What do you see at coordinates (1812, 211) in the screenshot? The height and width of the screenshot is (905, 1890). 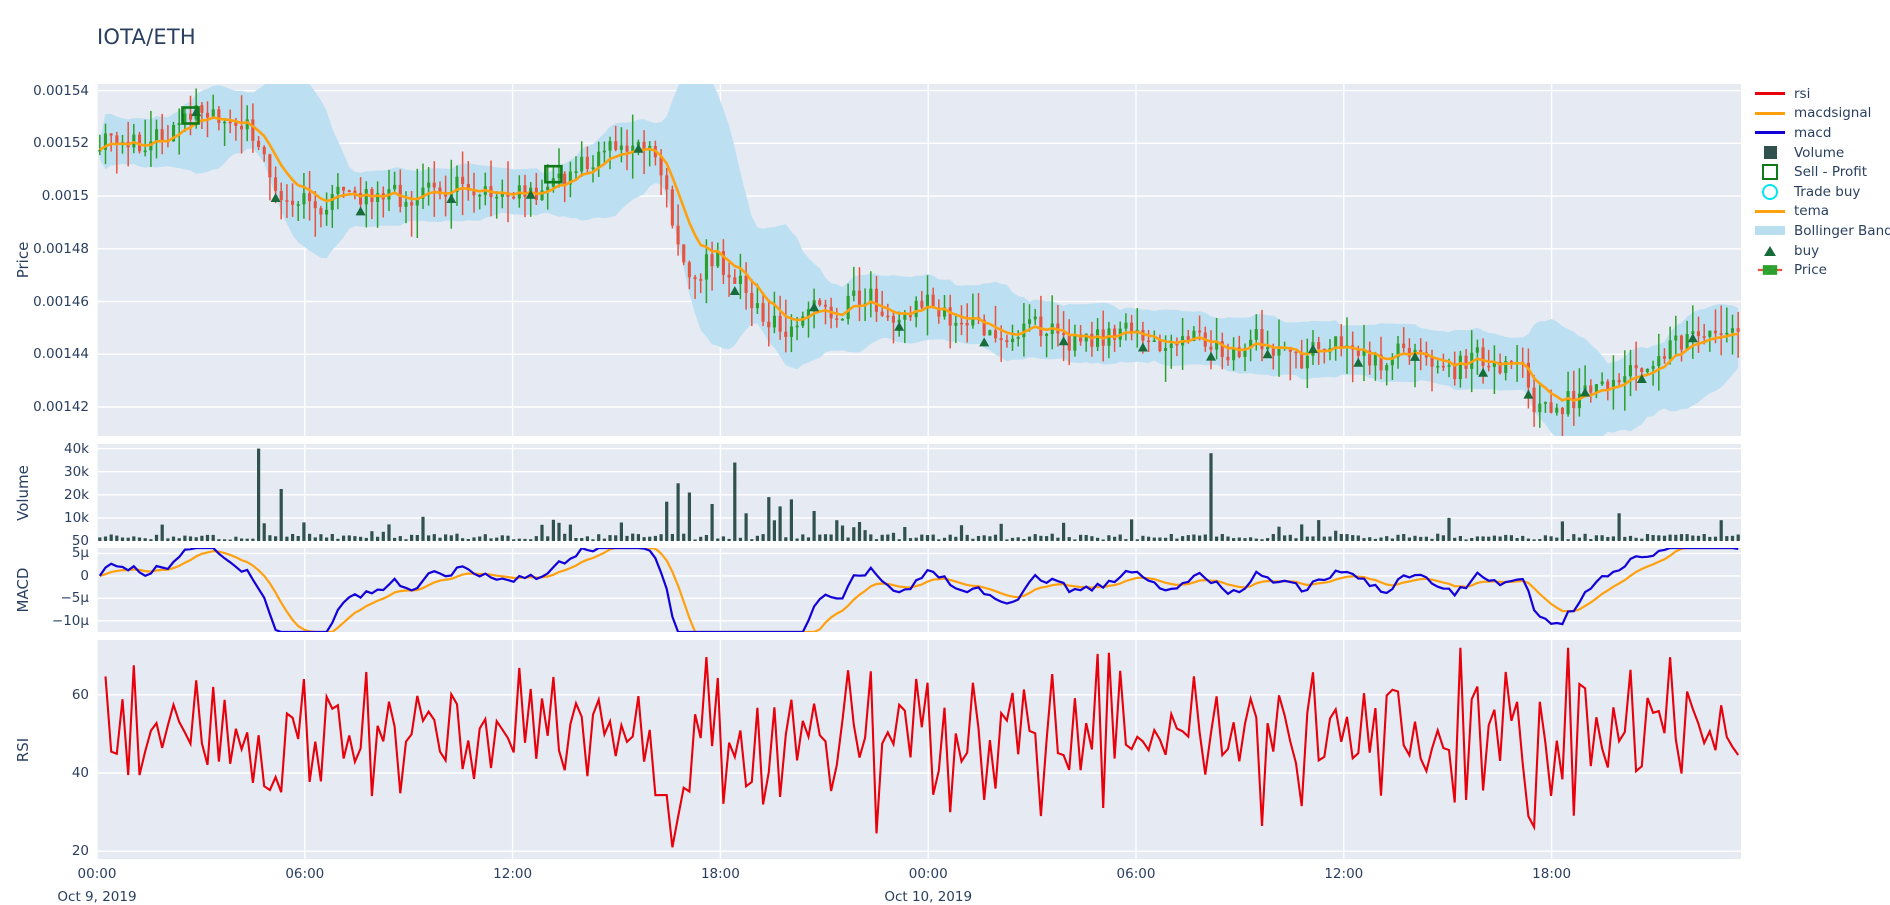 I see `legend-item-label: tema` at bounding box center [1812, 211].